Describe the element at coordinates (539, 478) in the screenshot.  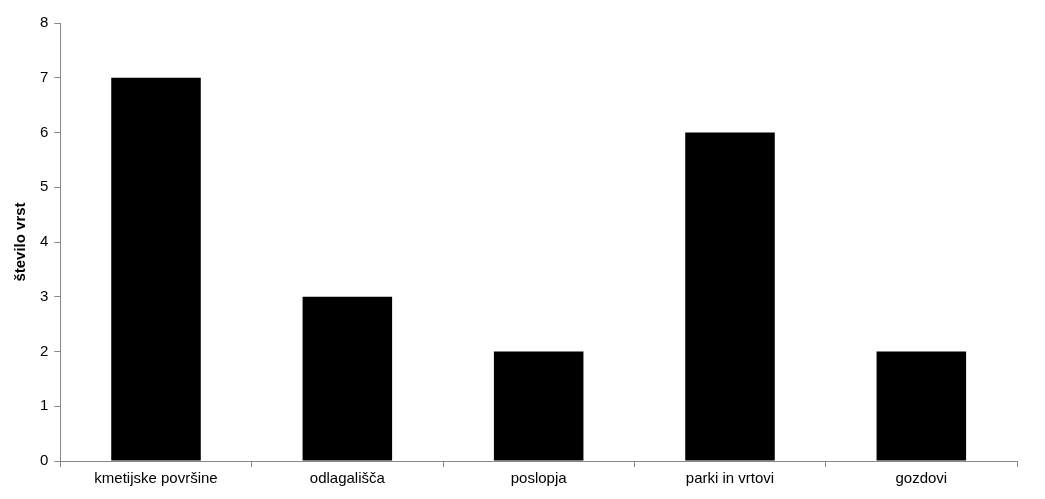
I see `x-tick-label: poslopja` at that location.